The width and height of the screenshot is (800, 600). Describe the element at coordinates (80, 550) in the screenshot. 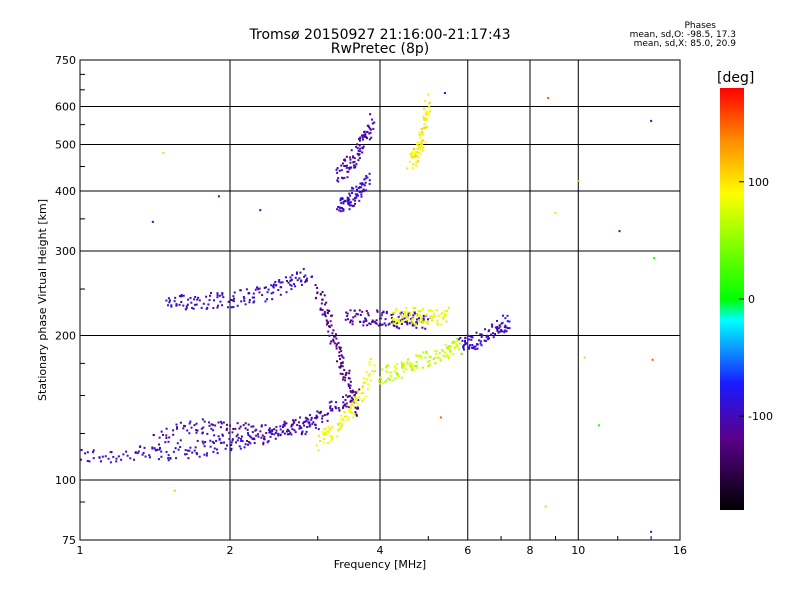

I see `x-tick-label: 1` at that location.